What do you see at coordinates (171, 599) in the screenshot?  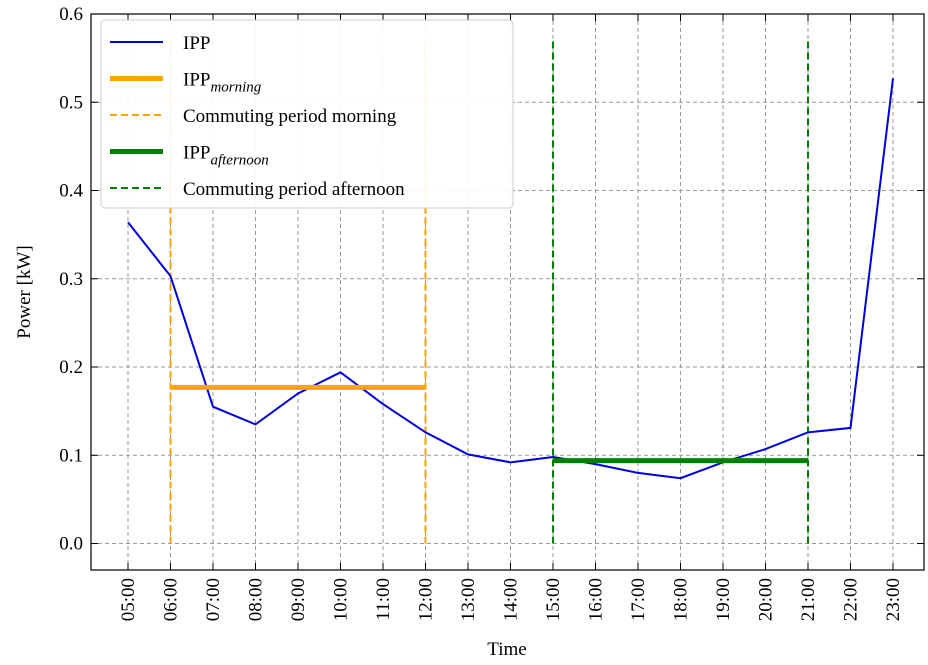 I see `x-tick-label: 06:00` at bounding box center [171, 599].